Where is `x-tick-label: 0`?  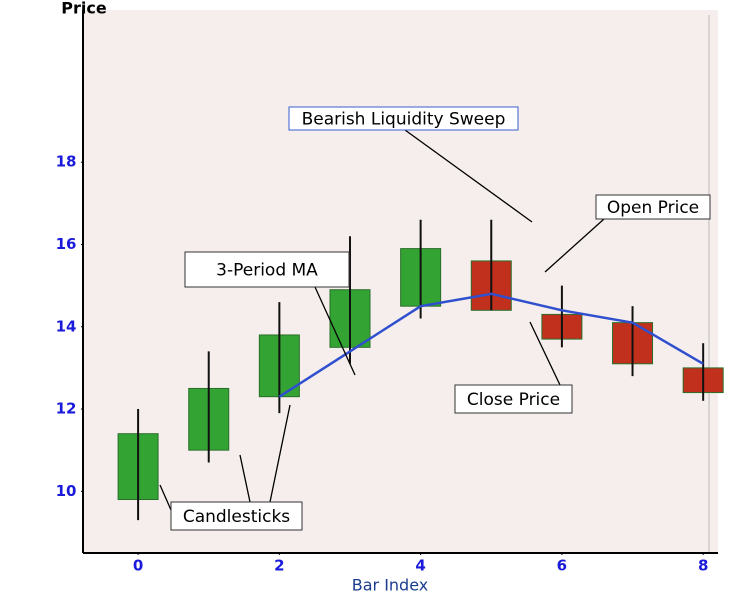
x-tick-label: 0 is located at coordinates (138, 566).